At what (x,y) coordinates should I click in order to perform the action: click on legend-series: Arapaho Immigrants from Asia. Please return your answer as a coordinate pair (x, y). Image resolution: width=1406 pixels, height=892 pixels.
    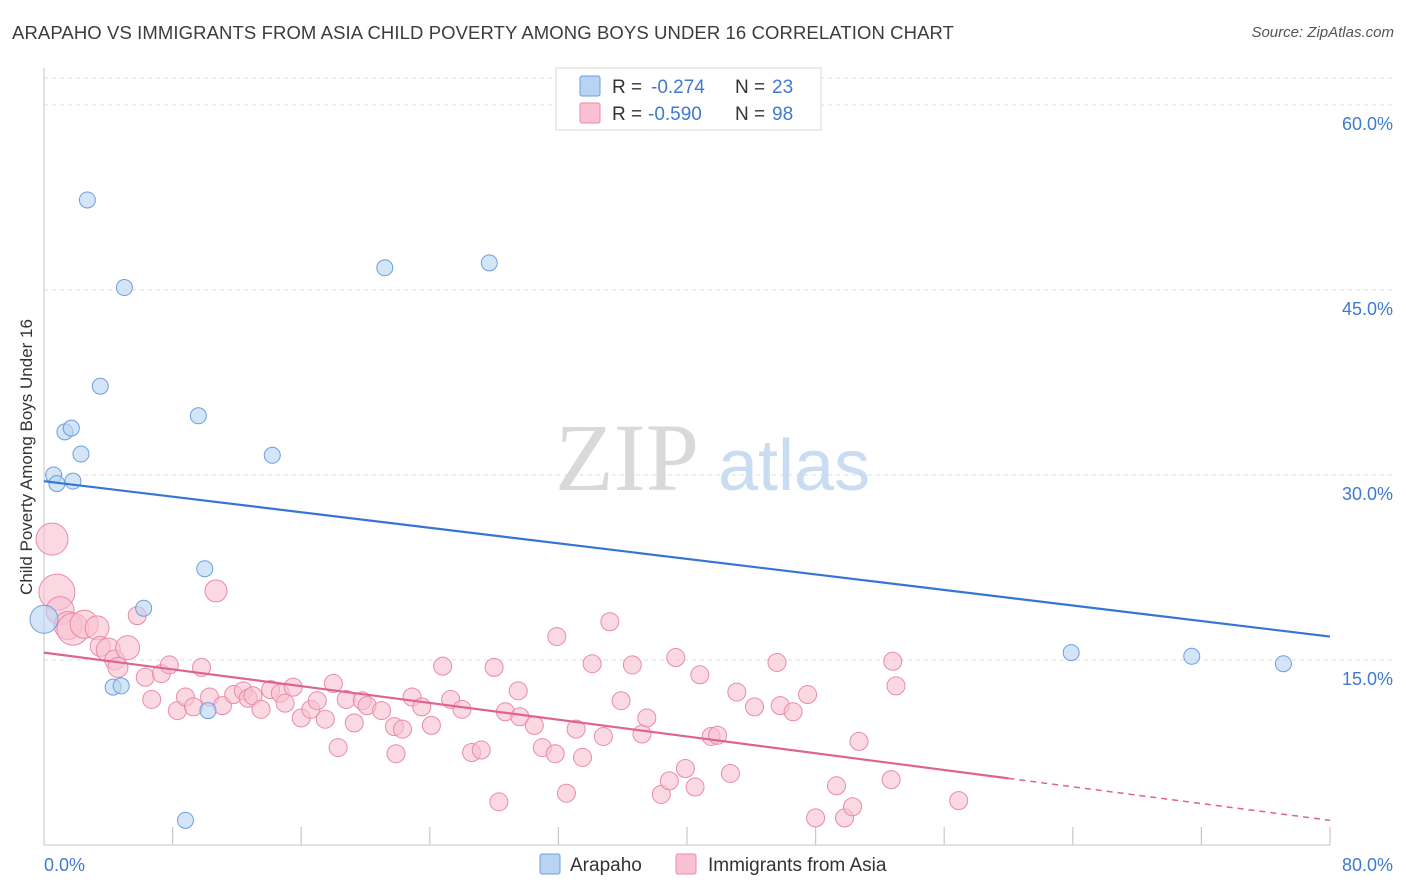
    Looking at the image, I should click on (713, 864).